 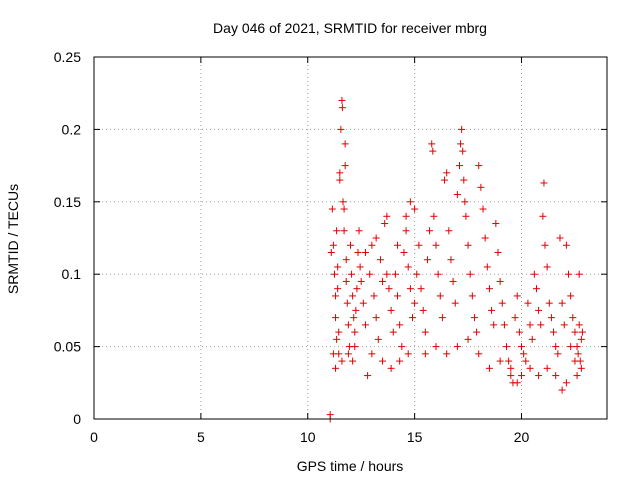 I want to click on y-tick-label: 0, so click(x=77, y=419).